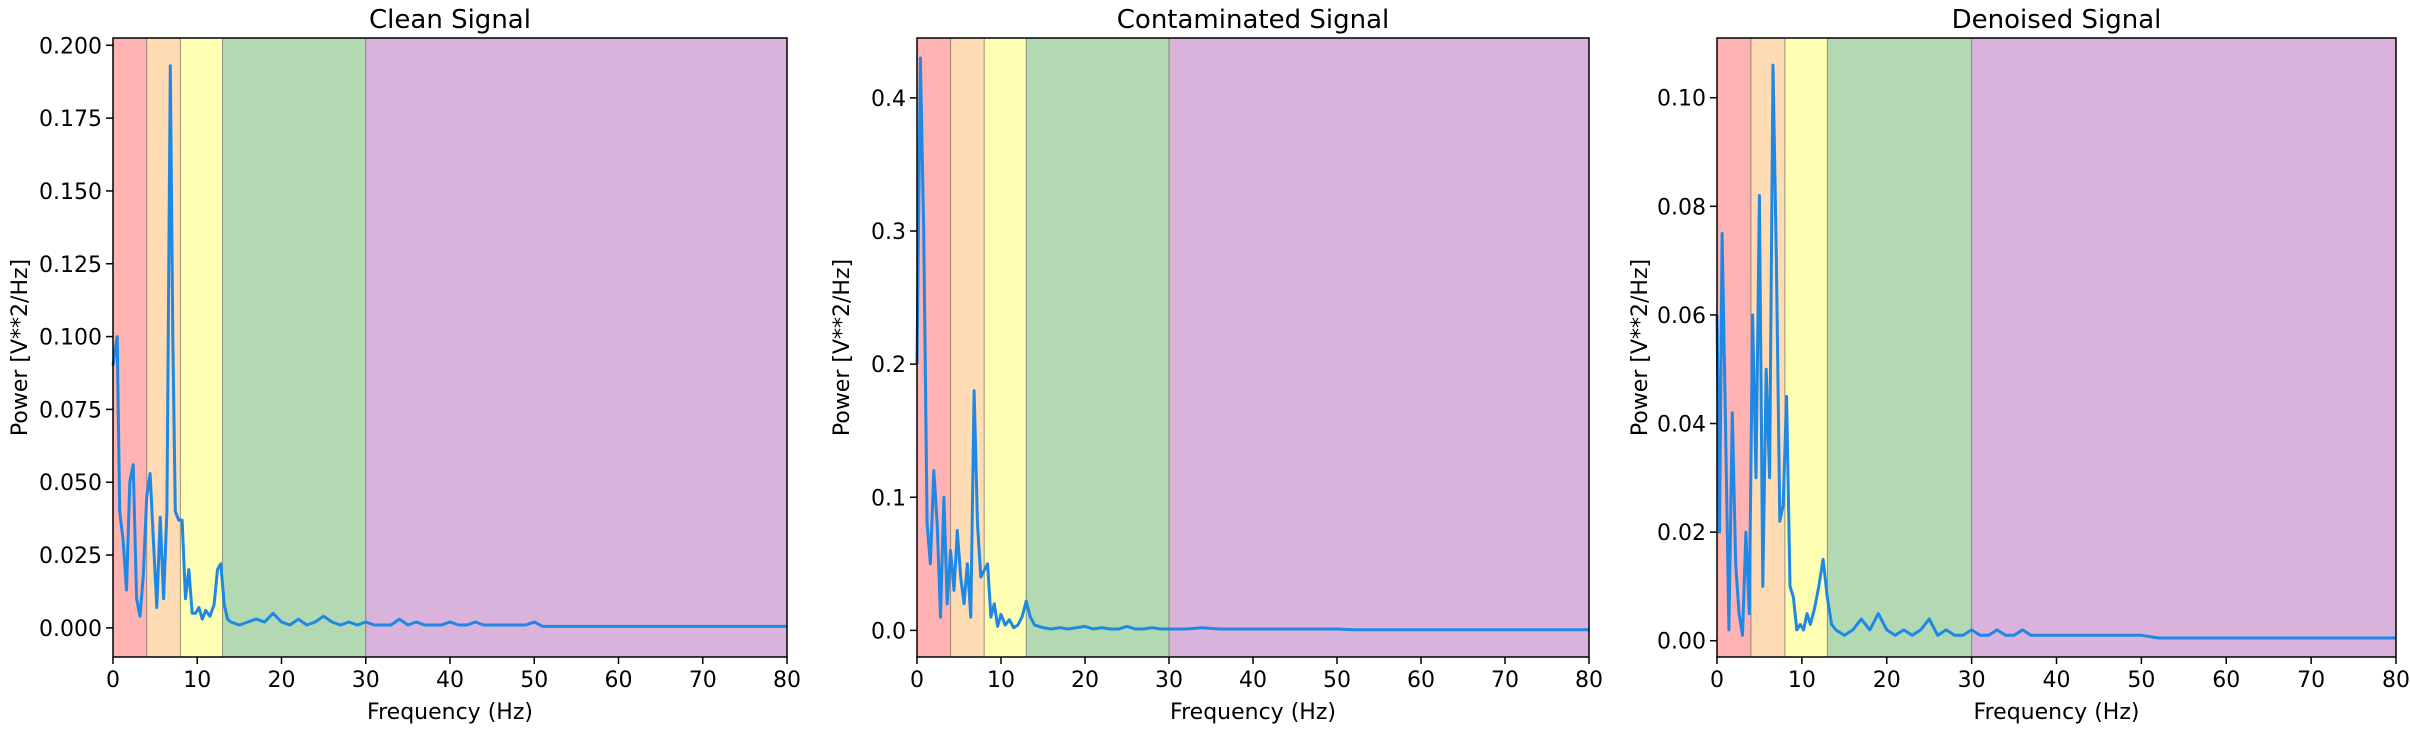 This screenshot has height=731, width=2410. I want to click on chart-title: Denoised Signal, so click(2057, 20).